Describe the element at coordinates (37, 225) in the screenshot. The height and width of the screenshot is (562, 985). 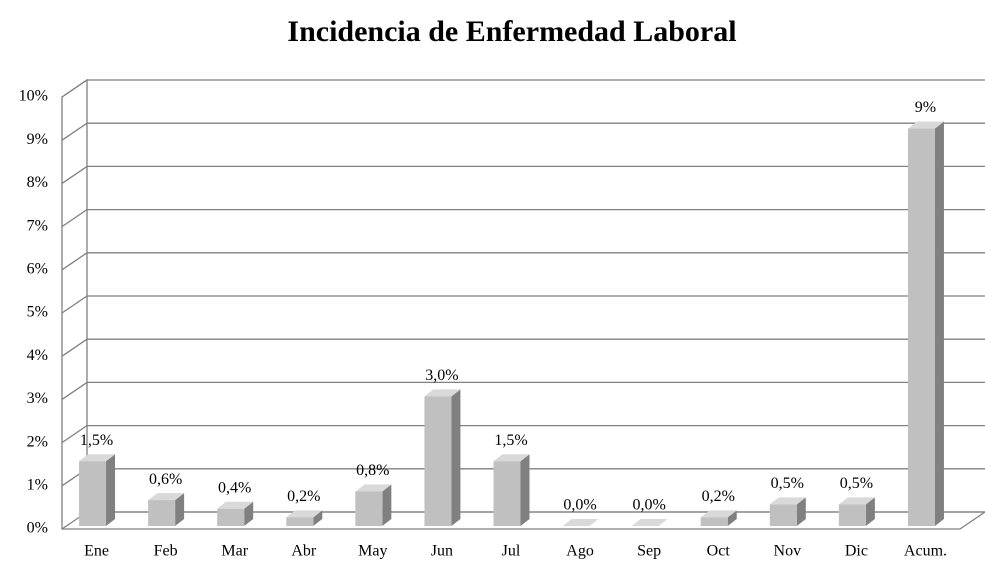
I see `y-tick-label: 7%` at that location.